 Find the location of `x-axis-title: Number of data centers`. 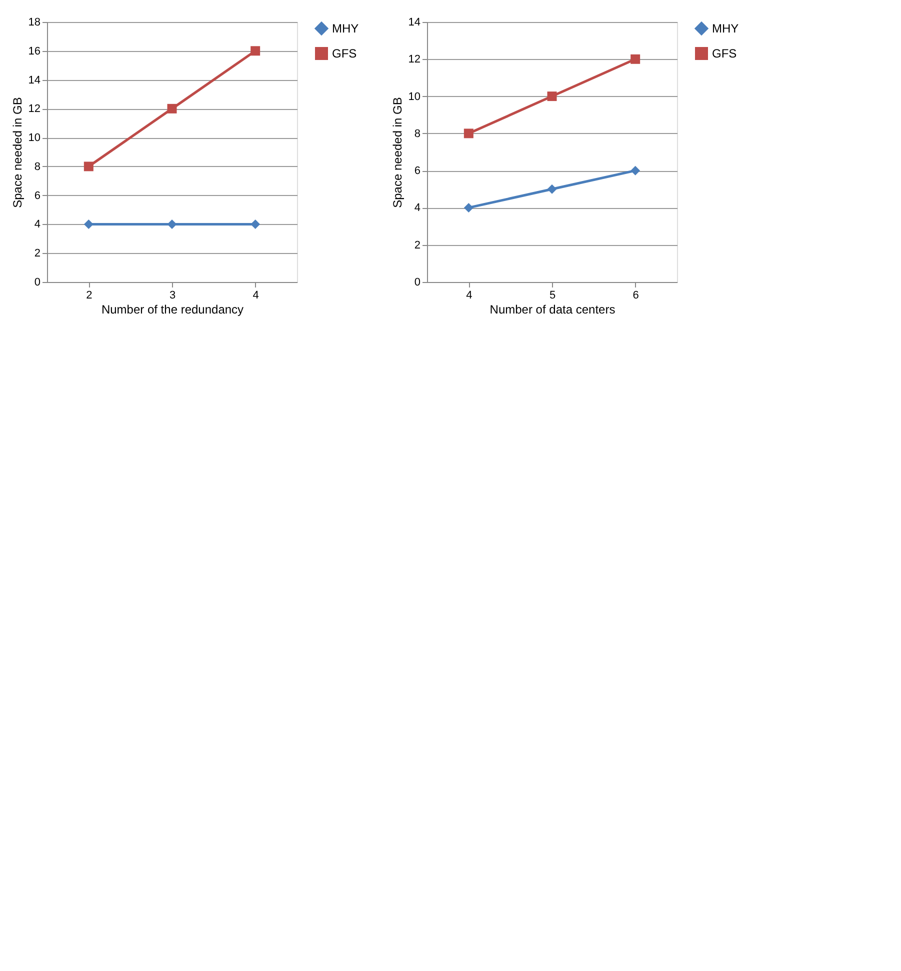

x-axis-title: Number of data centers is located at coordinates (553, 309).